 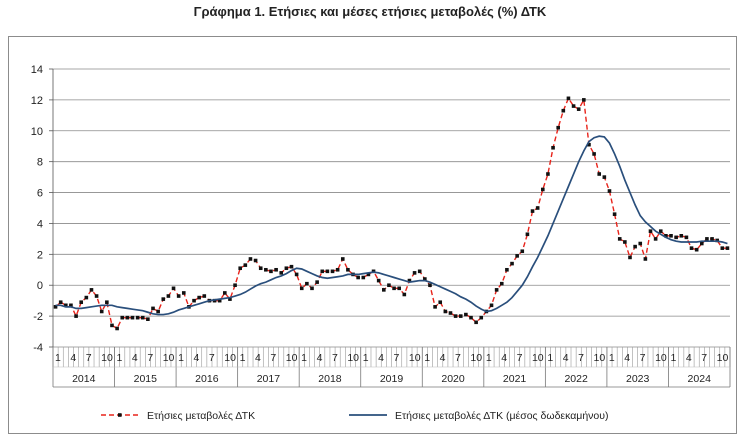 I want to click on x-year-label: 2015, so click(x=146, y=379).